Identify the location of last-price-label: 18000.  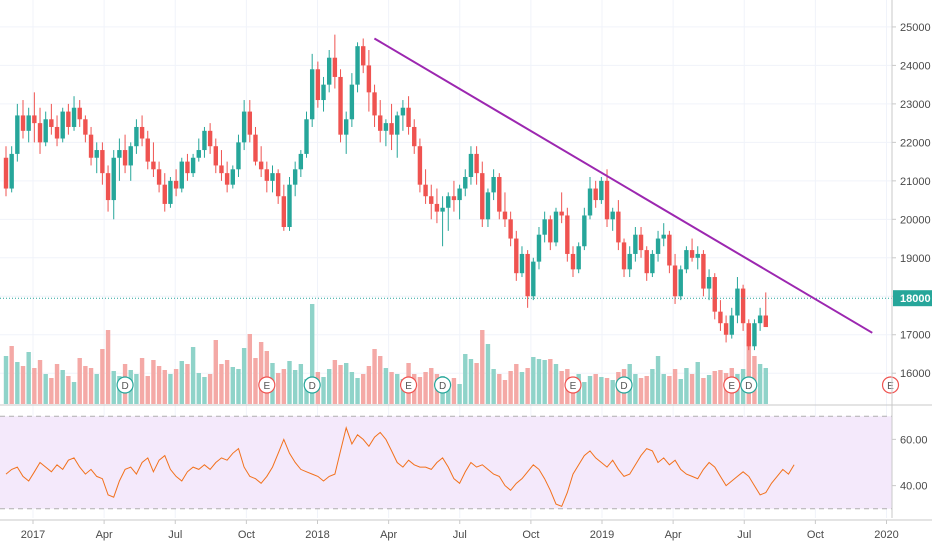
(915, 299).